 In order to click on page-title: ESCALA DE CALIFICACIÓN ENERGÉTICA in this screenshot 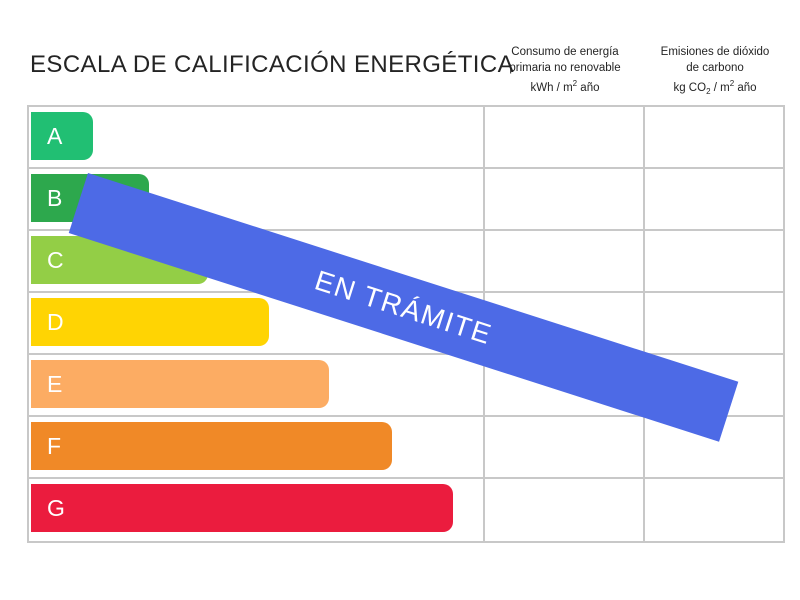, I will do `click(272, 64)`.